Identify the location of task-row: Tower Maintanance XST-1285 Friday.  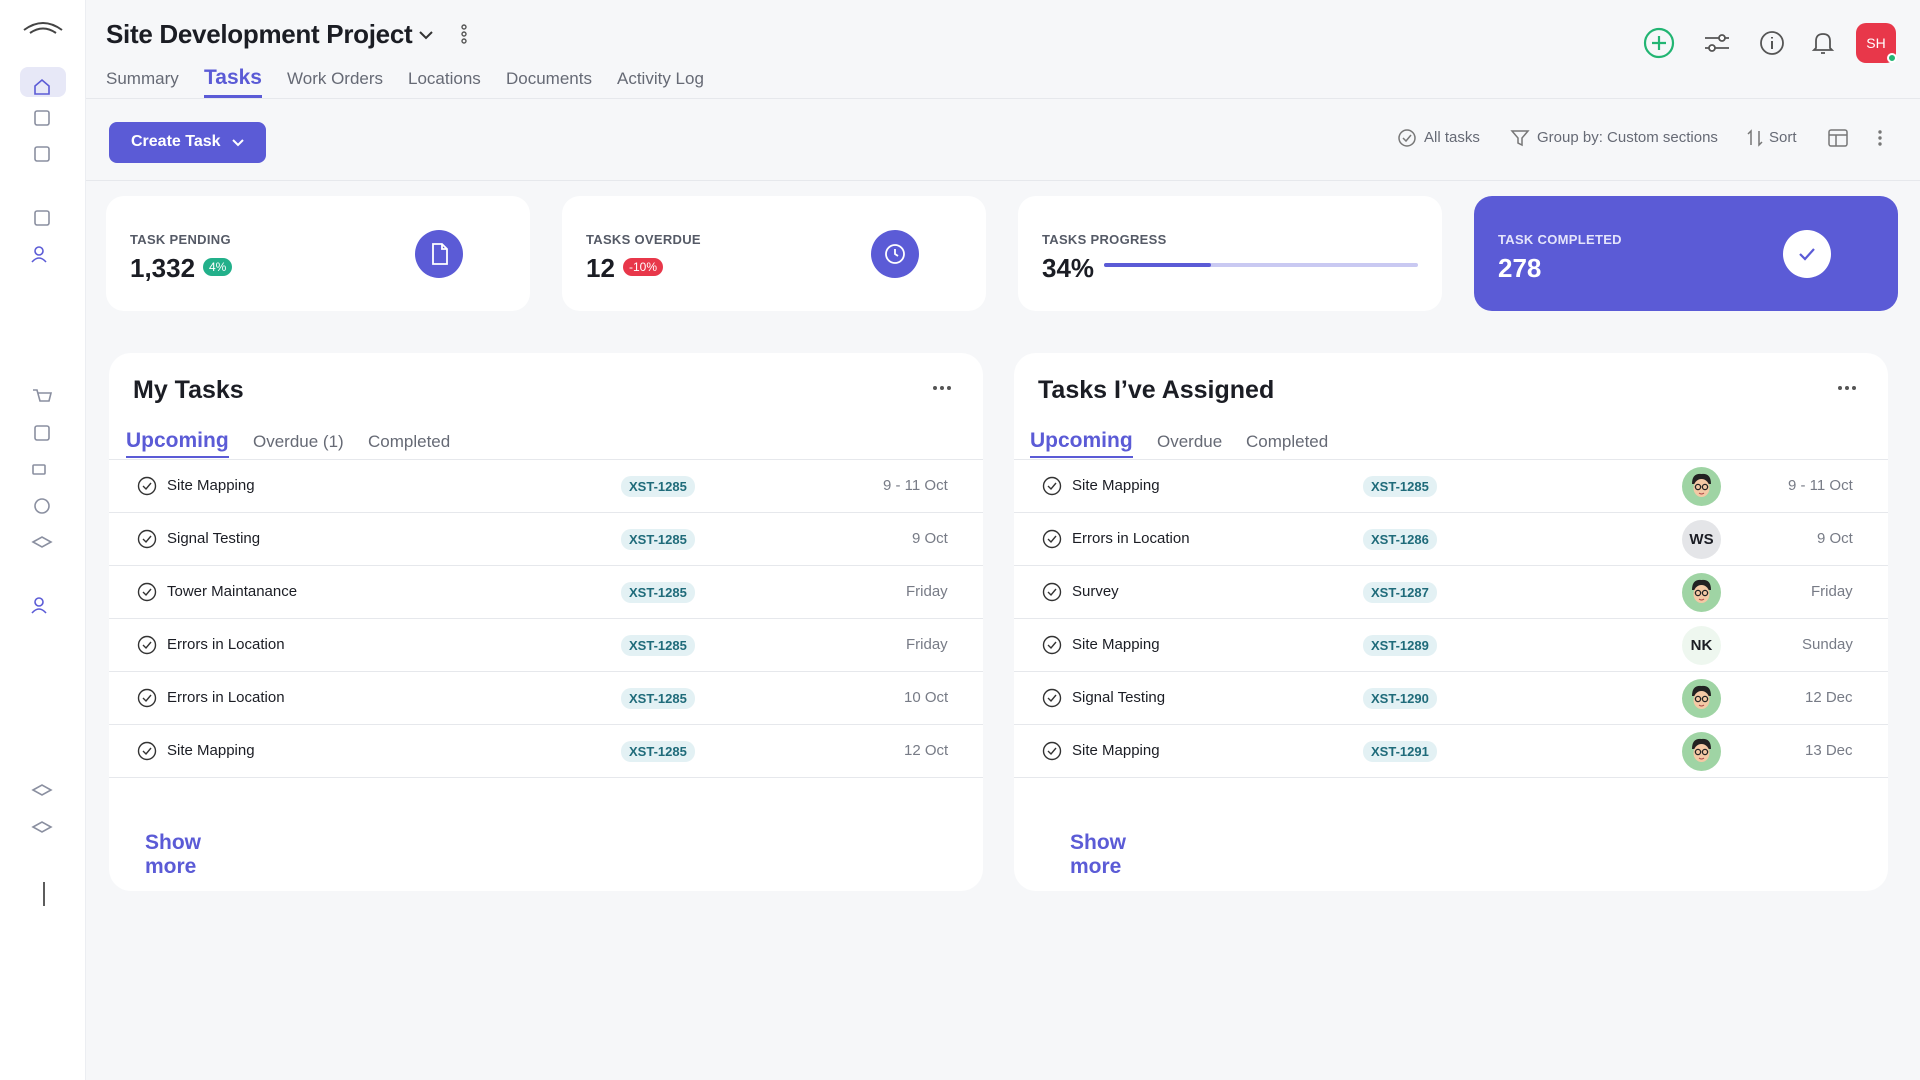
(546, 592).